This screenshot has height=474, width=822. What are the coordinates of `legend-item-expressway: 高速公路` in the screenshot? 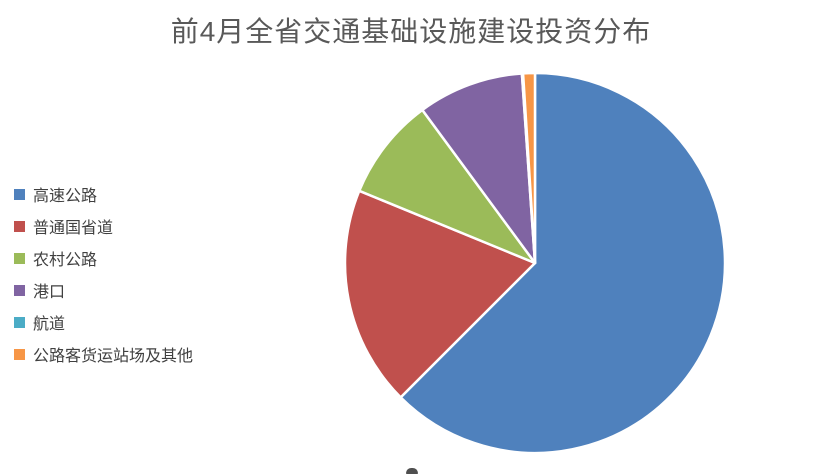 It's located at (103, 194).